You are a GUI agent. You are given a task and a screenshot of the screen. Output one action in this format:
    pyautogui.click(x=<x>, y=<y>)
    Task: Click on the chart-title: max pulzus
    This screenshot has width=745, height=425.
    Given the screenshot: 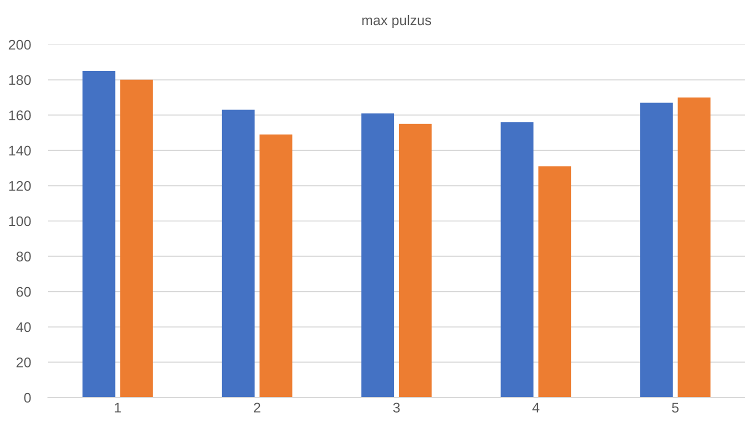 What is the action you would take?
    pyautogui.click(x=397, y=21)
    